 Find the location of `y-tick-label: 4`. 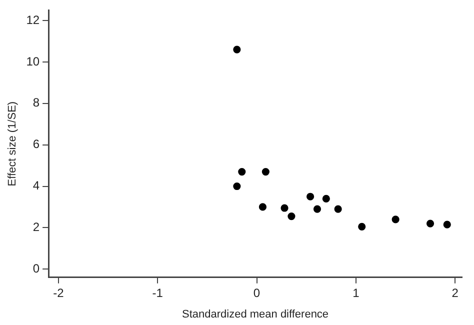

y-tick-label: 4 is located at coordinates (36, 185).